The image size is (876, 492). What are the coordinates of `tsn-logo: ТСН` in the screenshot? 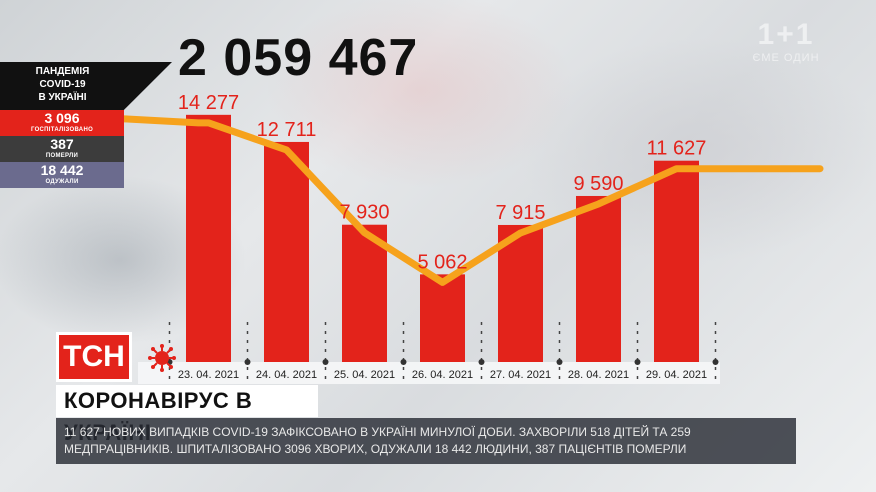 It's located at (94, 357).